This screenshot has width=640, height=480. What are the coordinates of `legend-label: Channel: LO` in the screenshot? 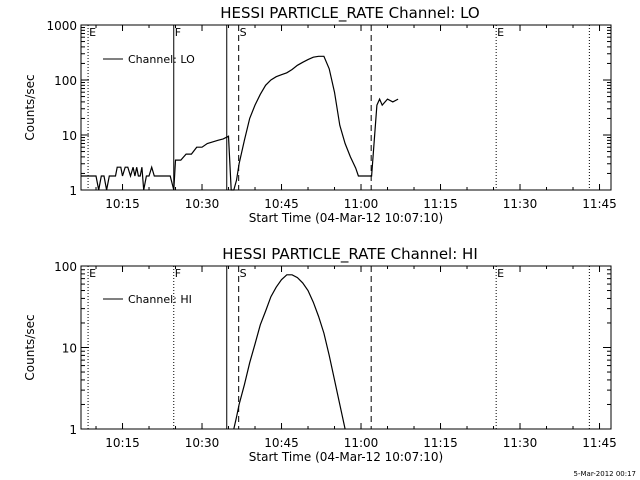 It's located at (161, 59).